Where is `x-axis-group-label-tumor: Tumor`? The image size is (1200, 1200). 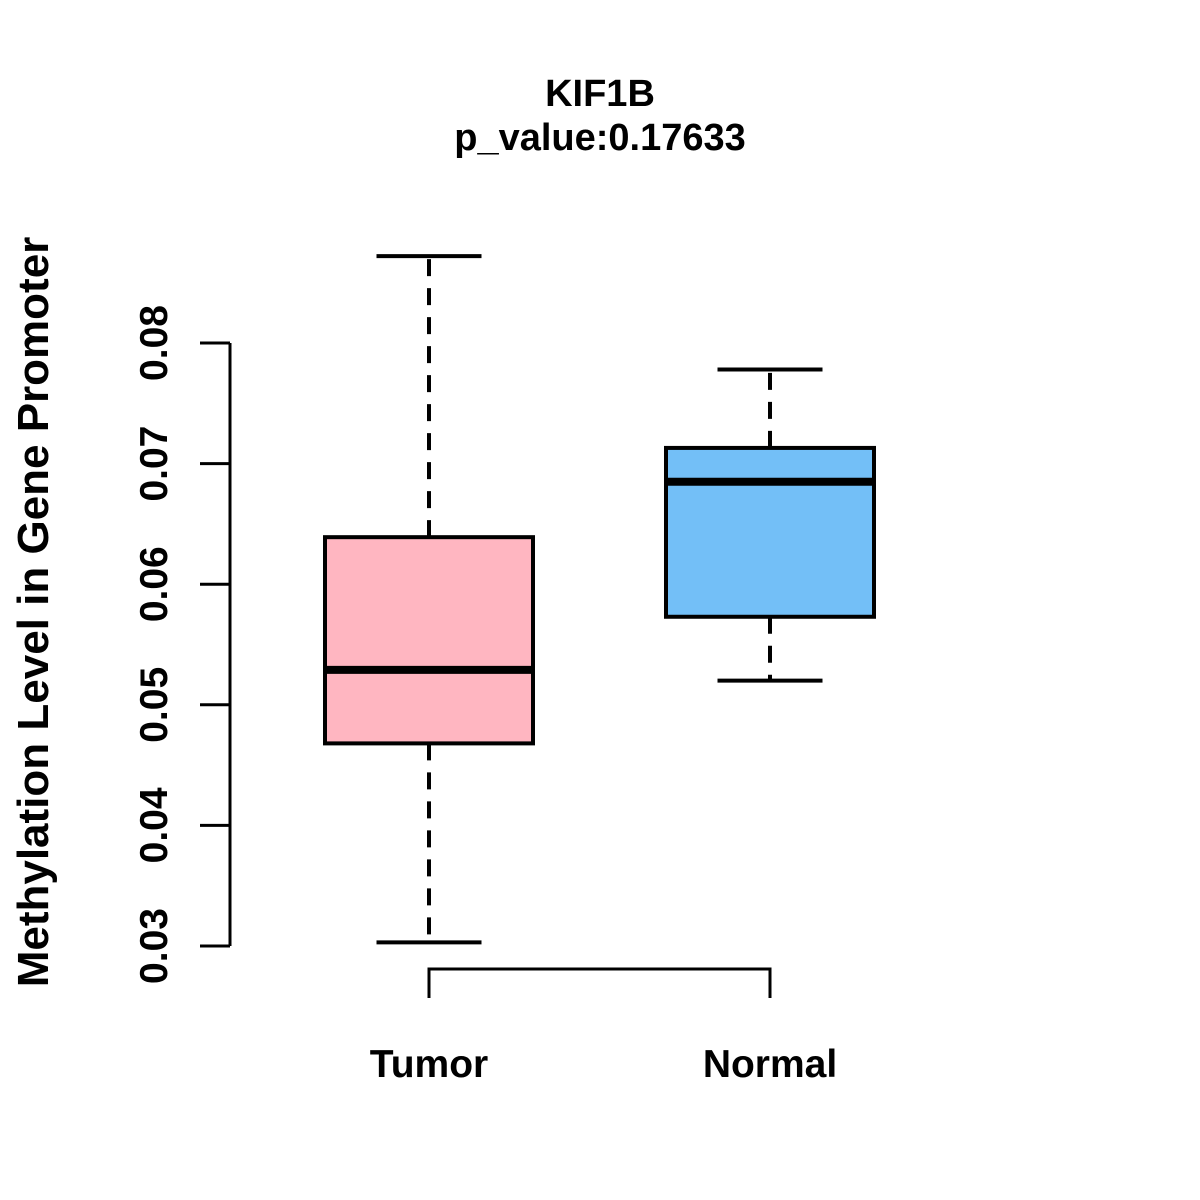 x-axis-group-label-tumor: Tumor is located at coordinates (429, 1064).